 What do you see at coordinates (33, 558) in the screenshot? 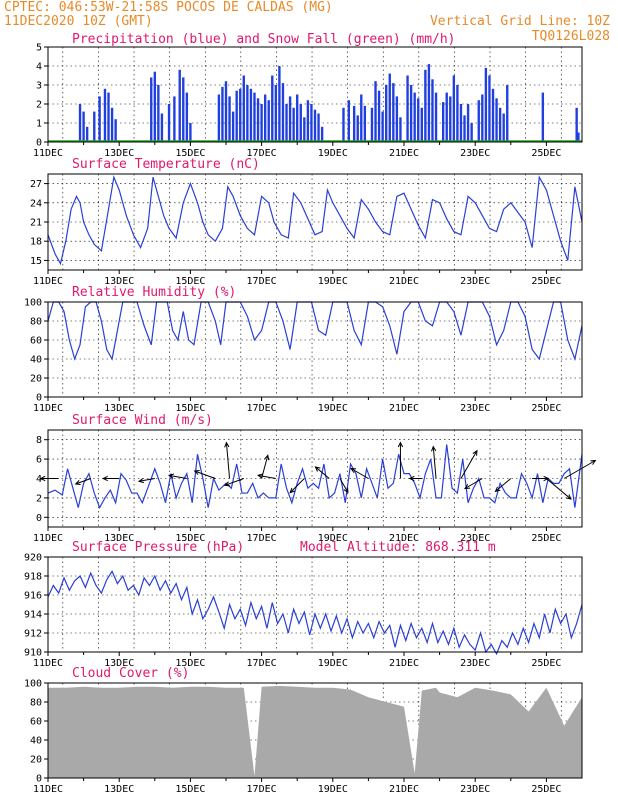
I see `y-tick-label: 920` at bounding box center [33, 558].